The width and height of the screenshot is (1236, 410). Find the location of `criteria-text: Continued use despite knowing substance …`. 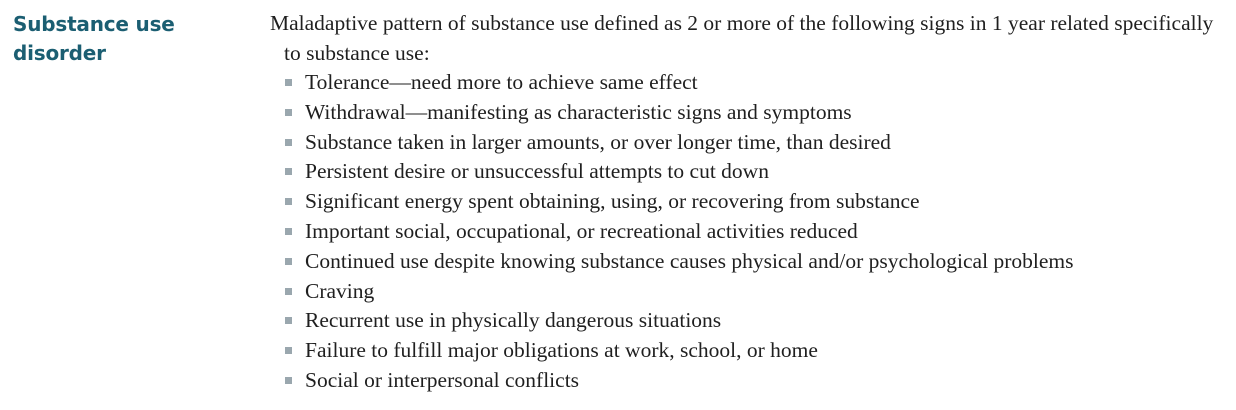

criteria-text: Continued use despite knowing substance … is located at coordinates (689, 260).